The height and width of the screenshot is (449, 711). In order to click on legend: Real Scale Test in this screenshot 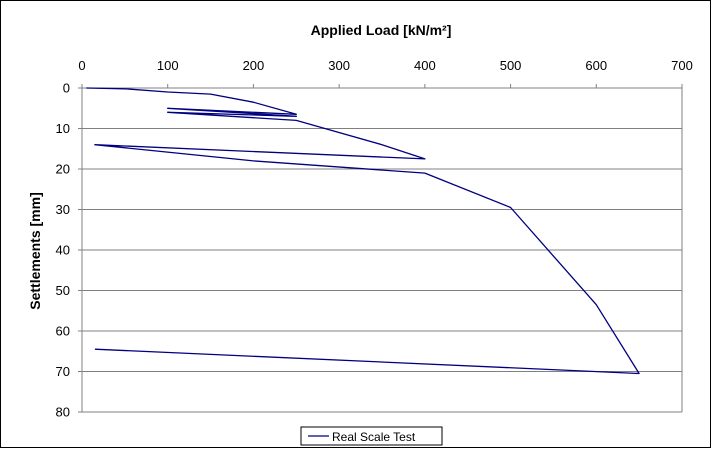, I will do `click(371, 436)`.